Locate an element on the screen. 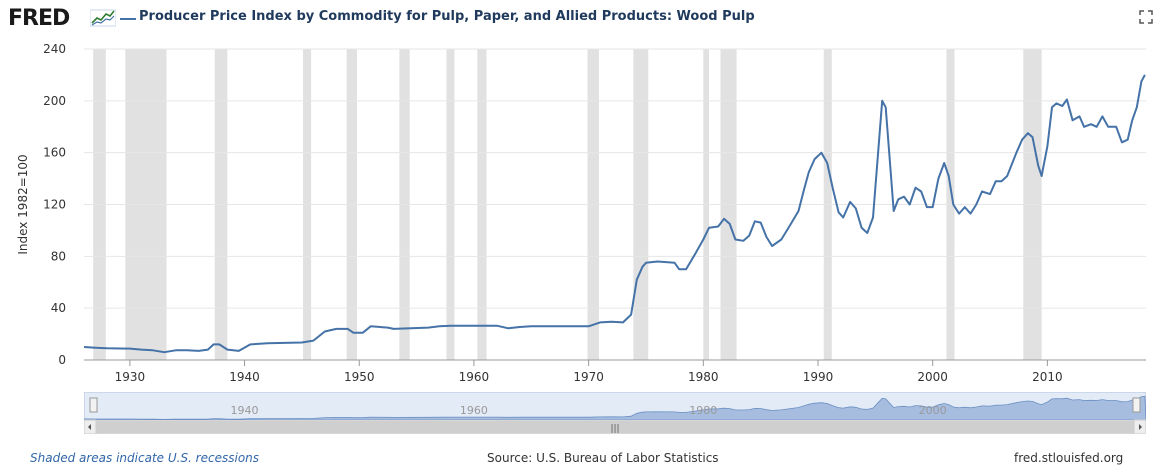  series-legend-swatch is located at coordinates (128, 19).